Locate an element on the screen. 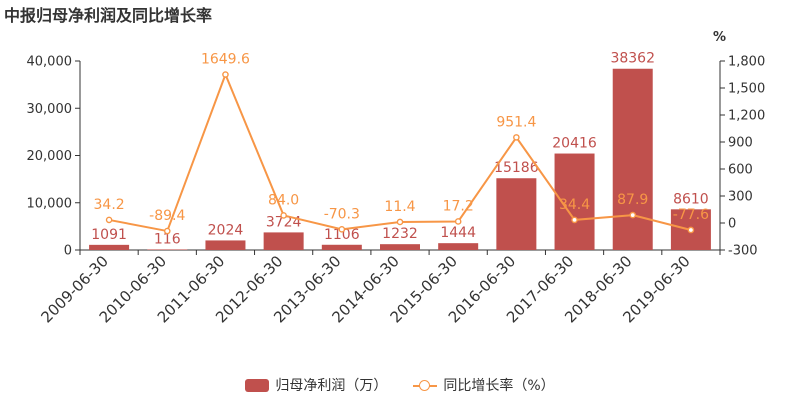 The image size is (800, 400). growth-data-label: 87.9 is located at coordinates (632, 200).